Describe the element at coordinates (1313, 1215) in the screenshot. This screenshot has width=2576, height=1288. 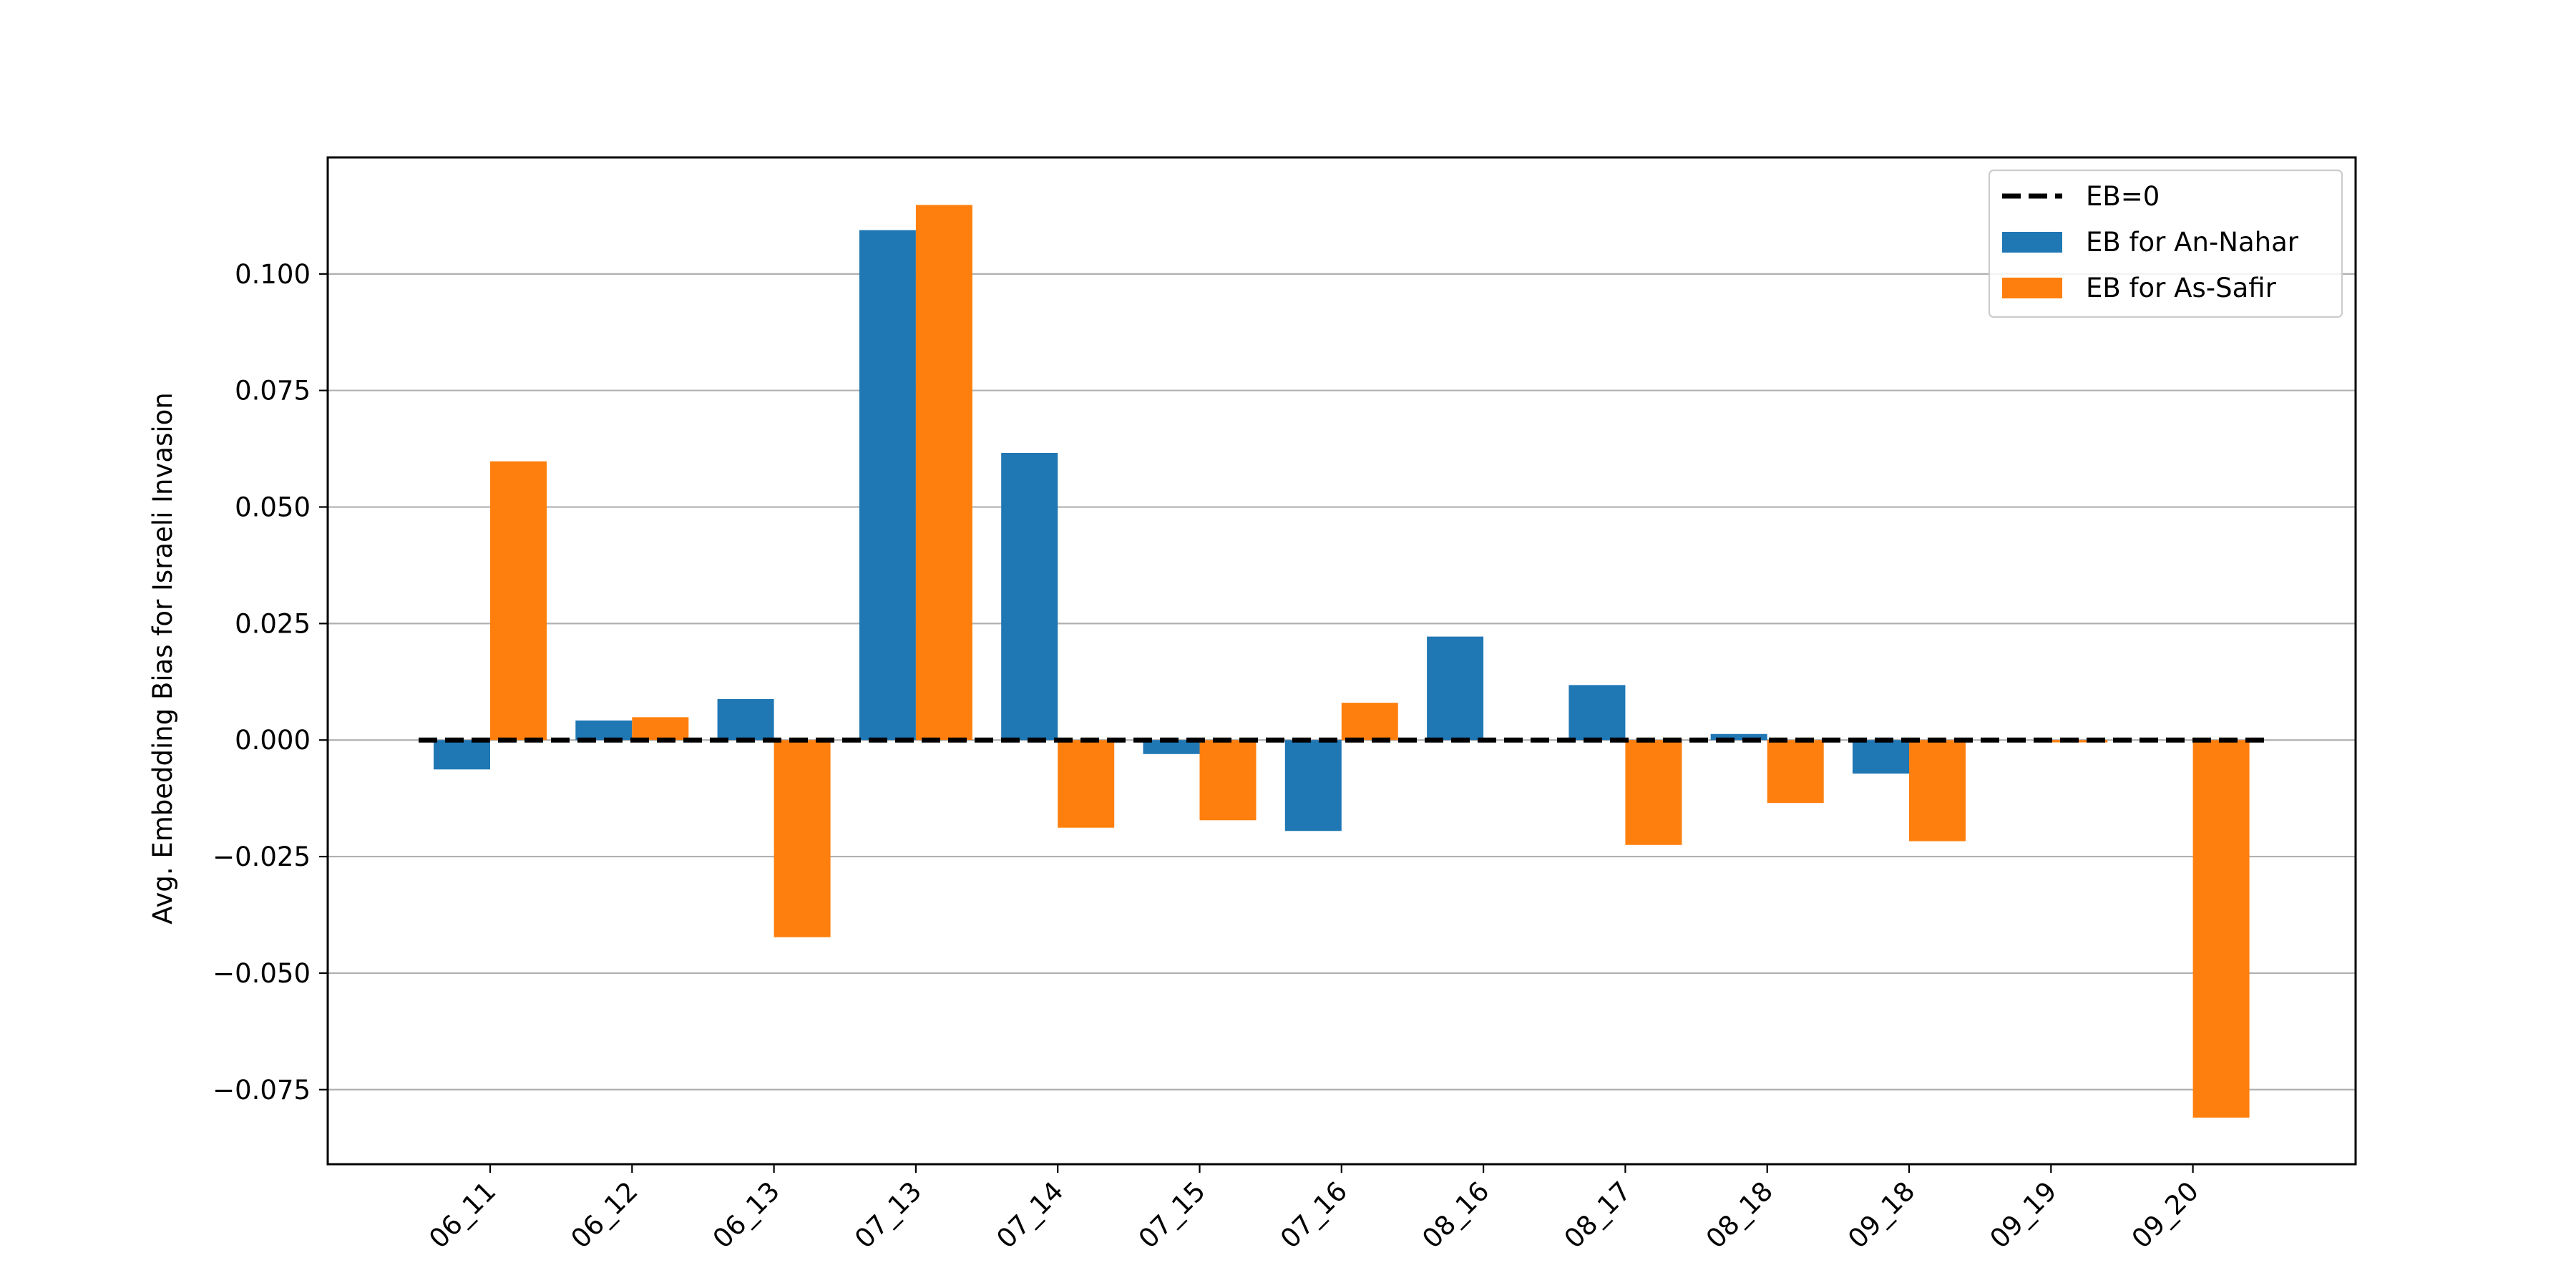
I see `x-tick-label: 07_16` at that location.